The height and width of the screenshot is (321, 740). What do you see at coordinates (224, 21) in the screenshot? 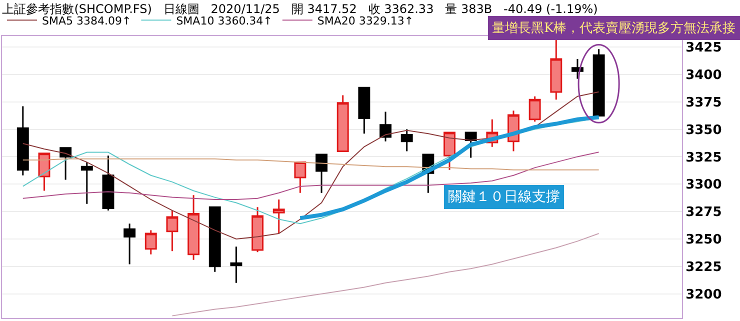
I see `legend-label: SMA10 3360.34↑` at bounding box center [224, 21].